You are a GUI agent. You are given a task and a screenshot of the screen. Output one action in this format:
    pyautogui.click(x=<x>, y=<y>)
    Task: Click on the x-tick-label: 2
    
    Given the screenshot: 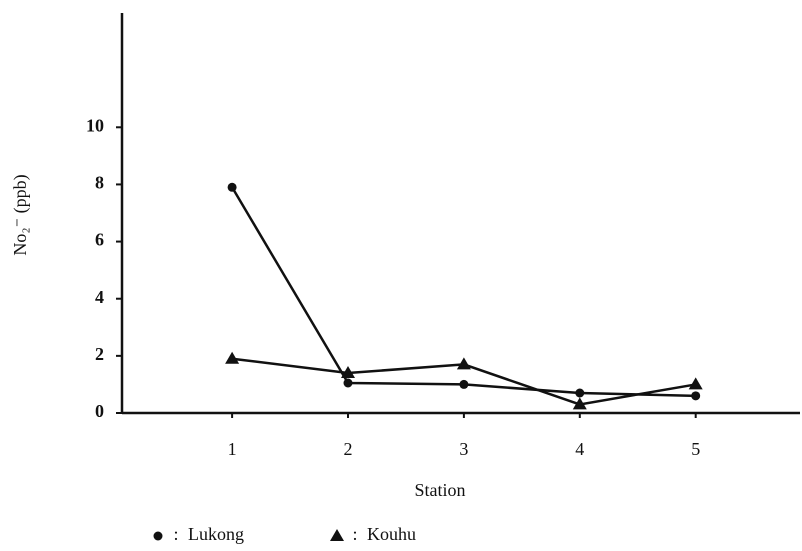 What is the action you would take?
    pyautogui.click(x=348, y=449)
    